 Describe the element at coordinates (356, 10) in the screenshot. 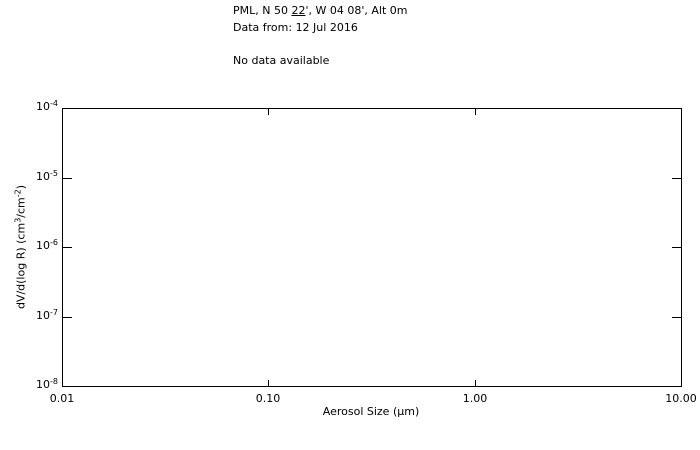

I see `site-location-suffix: ', W 04 08', Alt 0m` at that location.